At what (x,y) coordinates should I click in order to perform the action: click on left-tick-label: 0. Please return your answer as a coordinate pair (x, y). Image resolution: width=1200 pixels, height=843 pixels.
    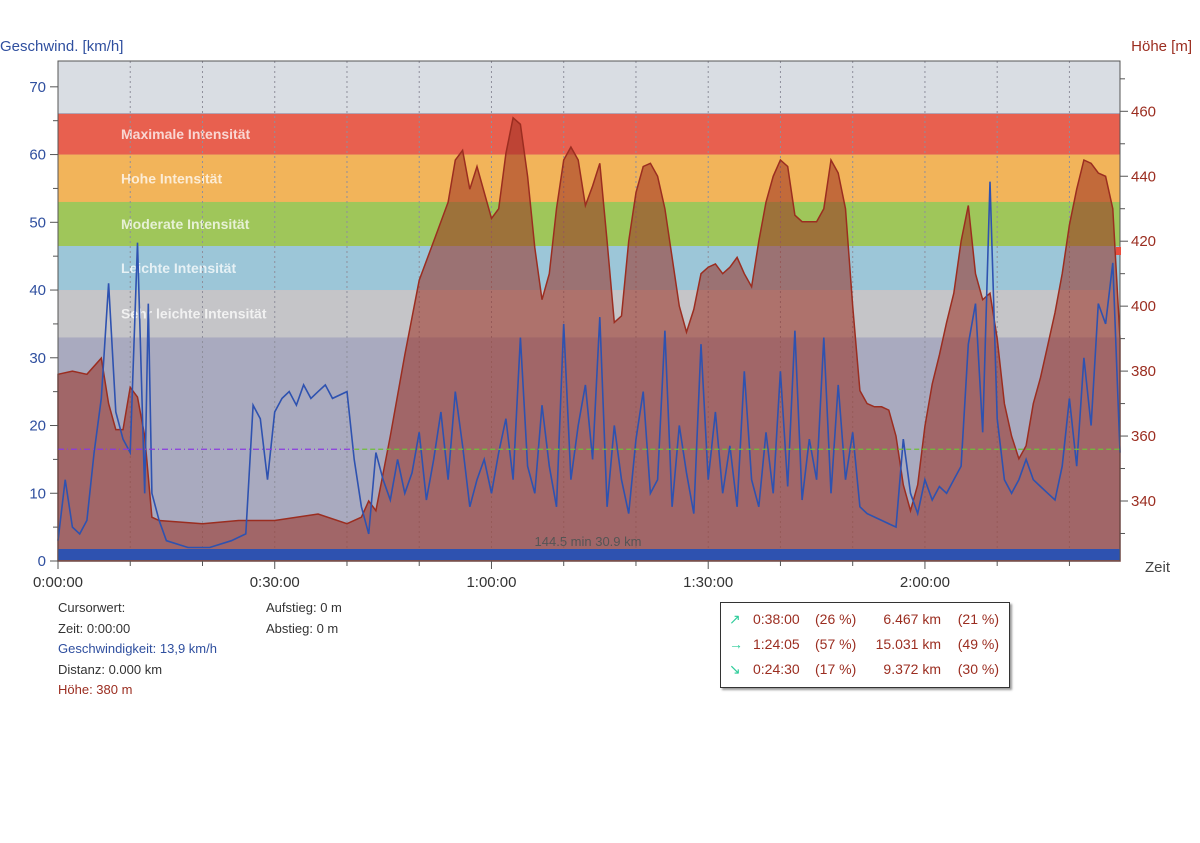
    Looking at the image, I should click on (42, 561).